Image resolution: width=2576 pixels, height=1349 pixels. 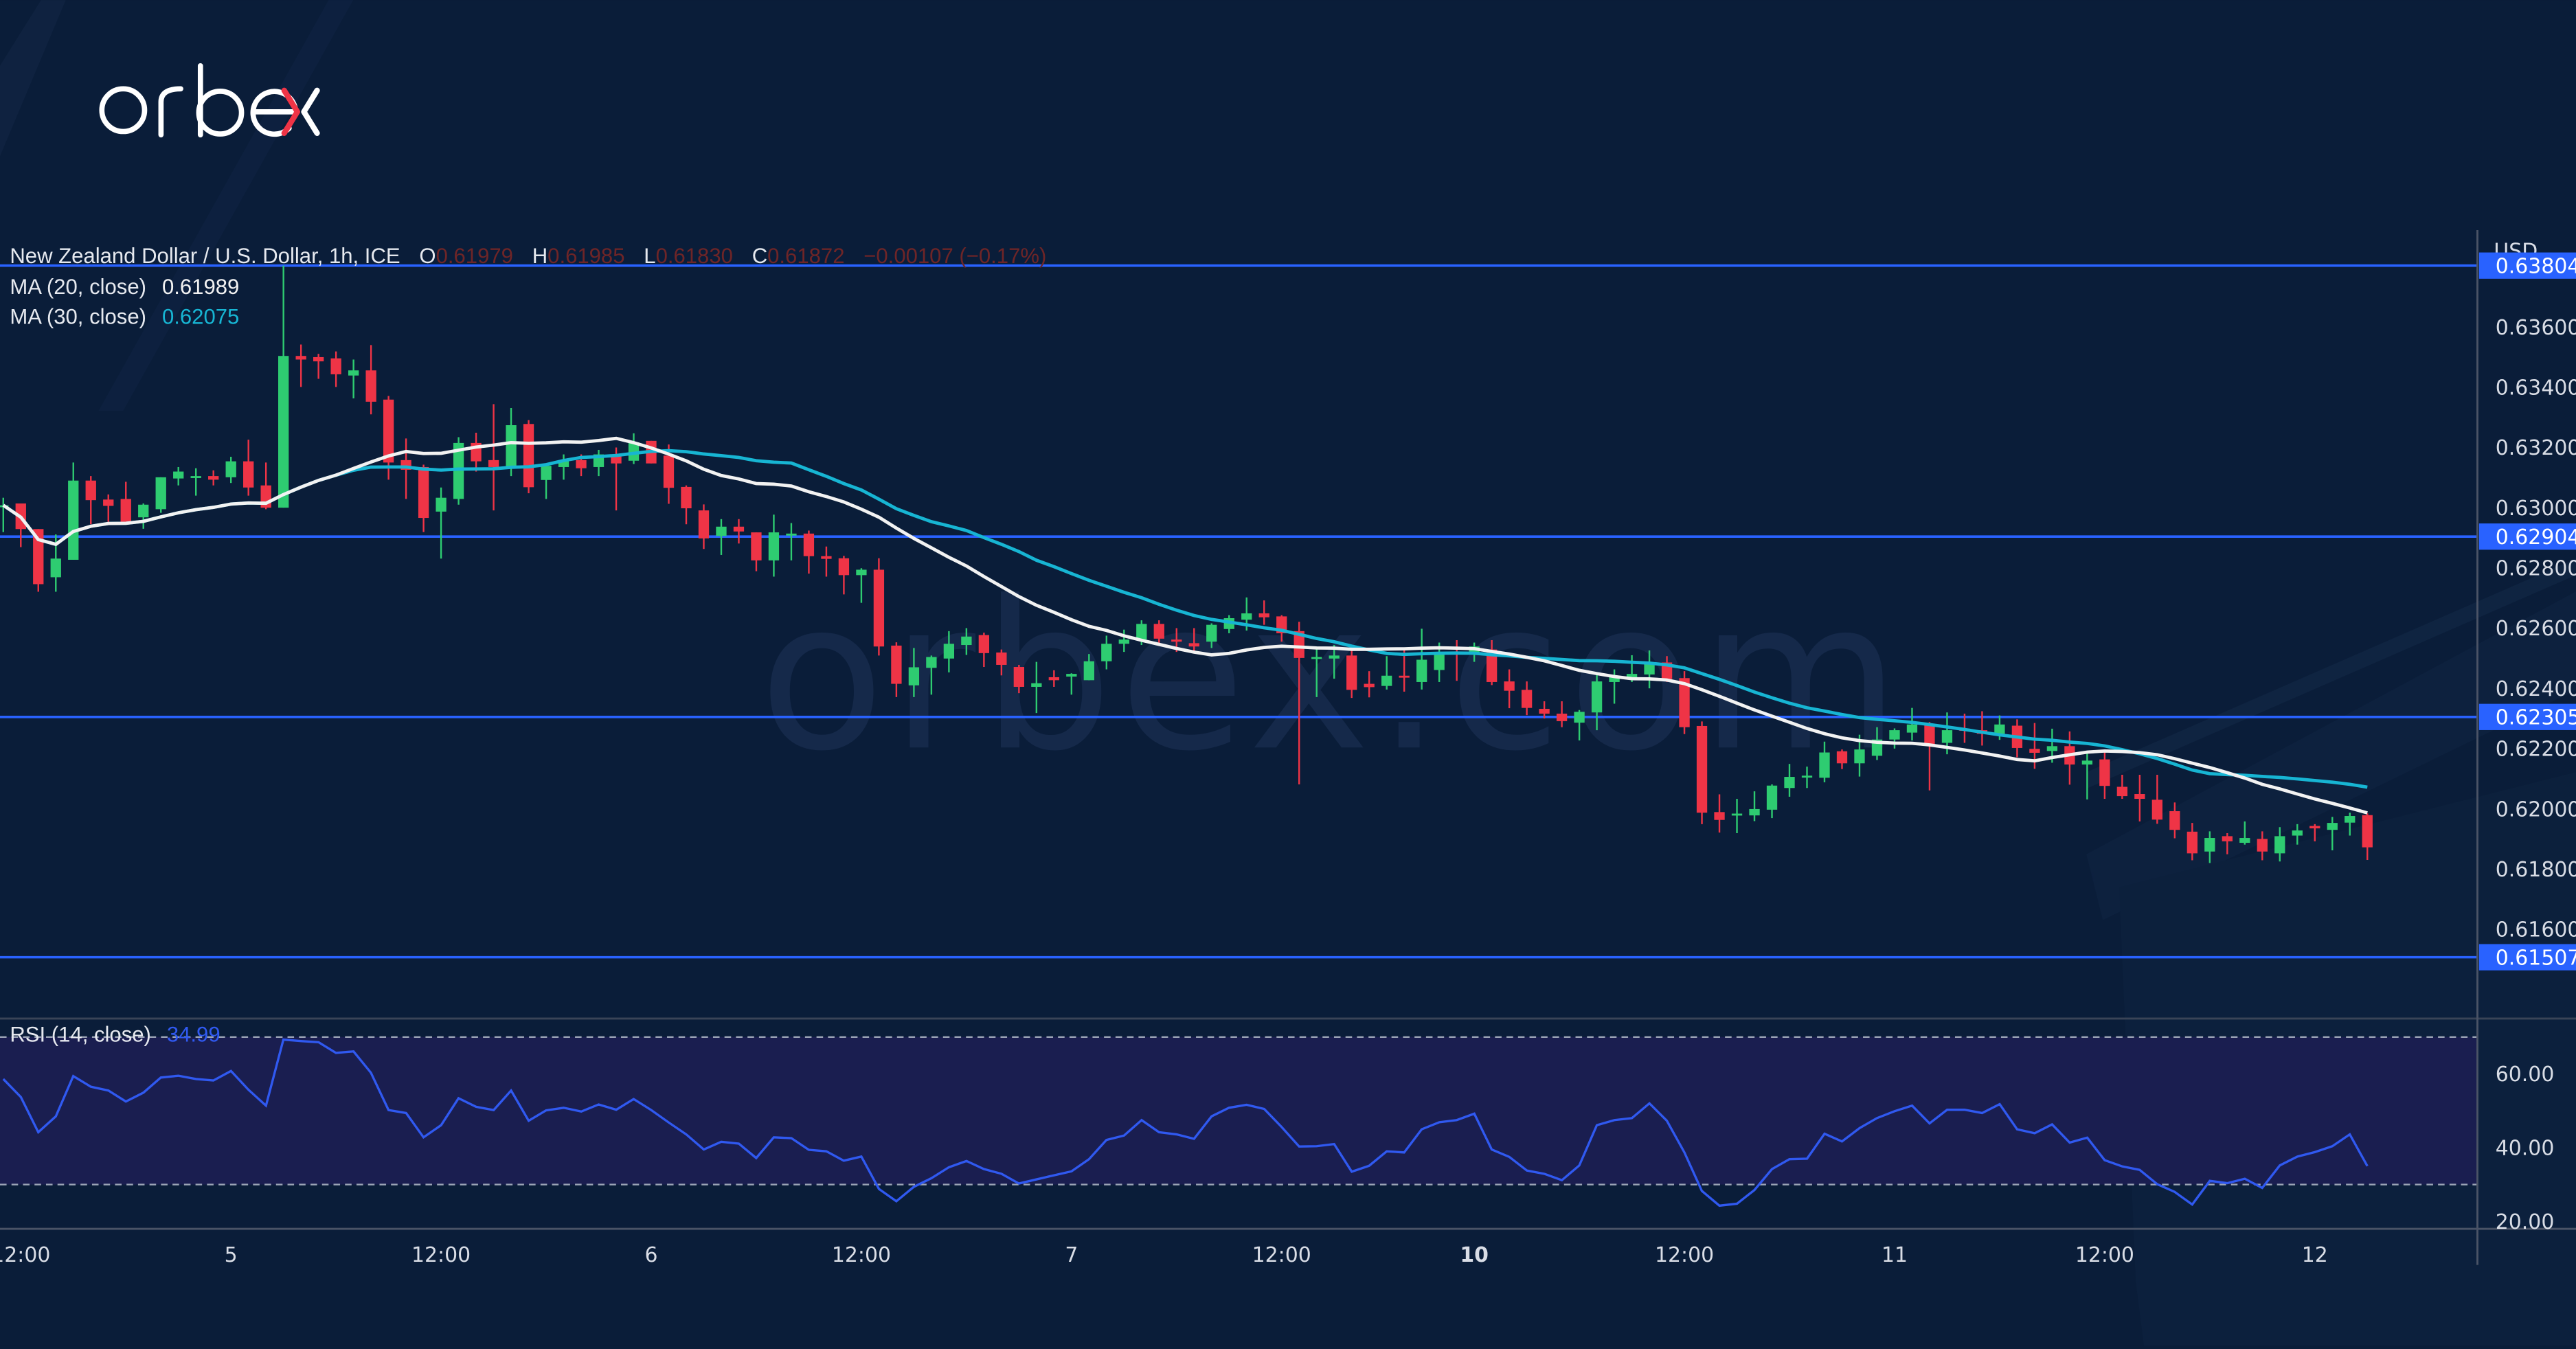 I want to click on rsi-tick-label: 40.00, so click(x=2525, y=1149).